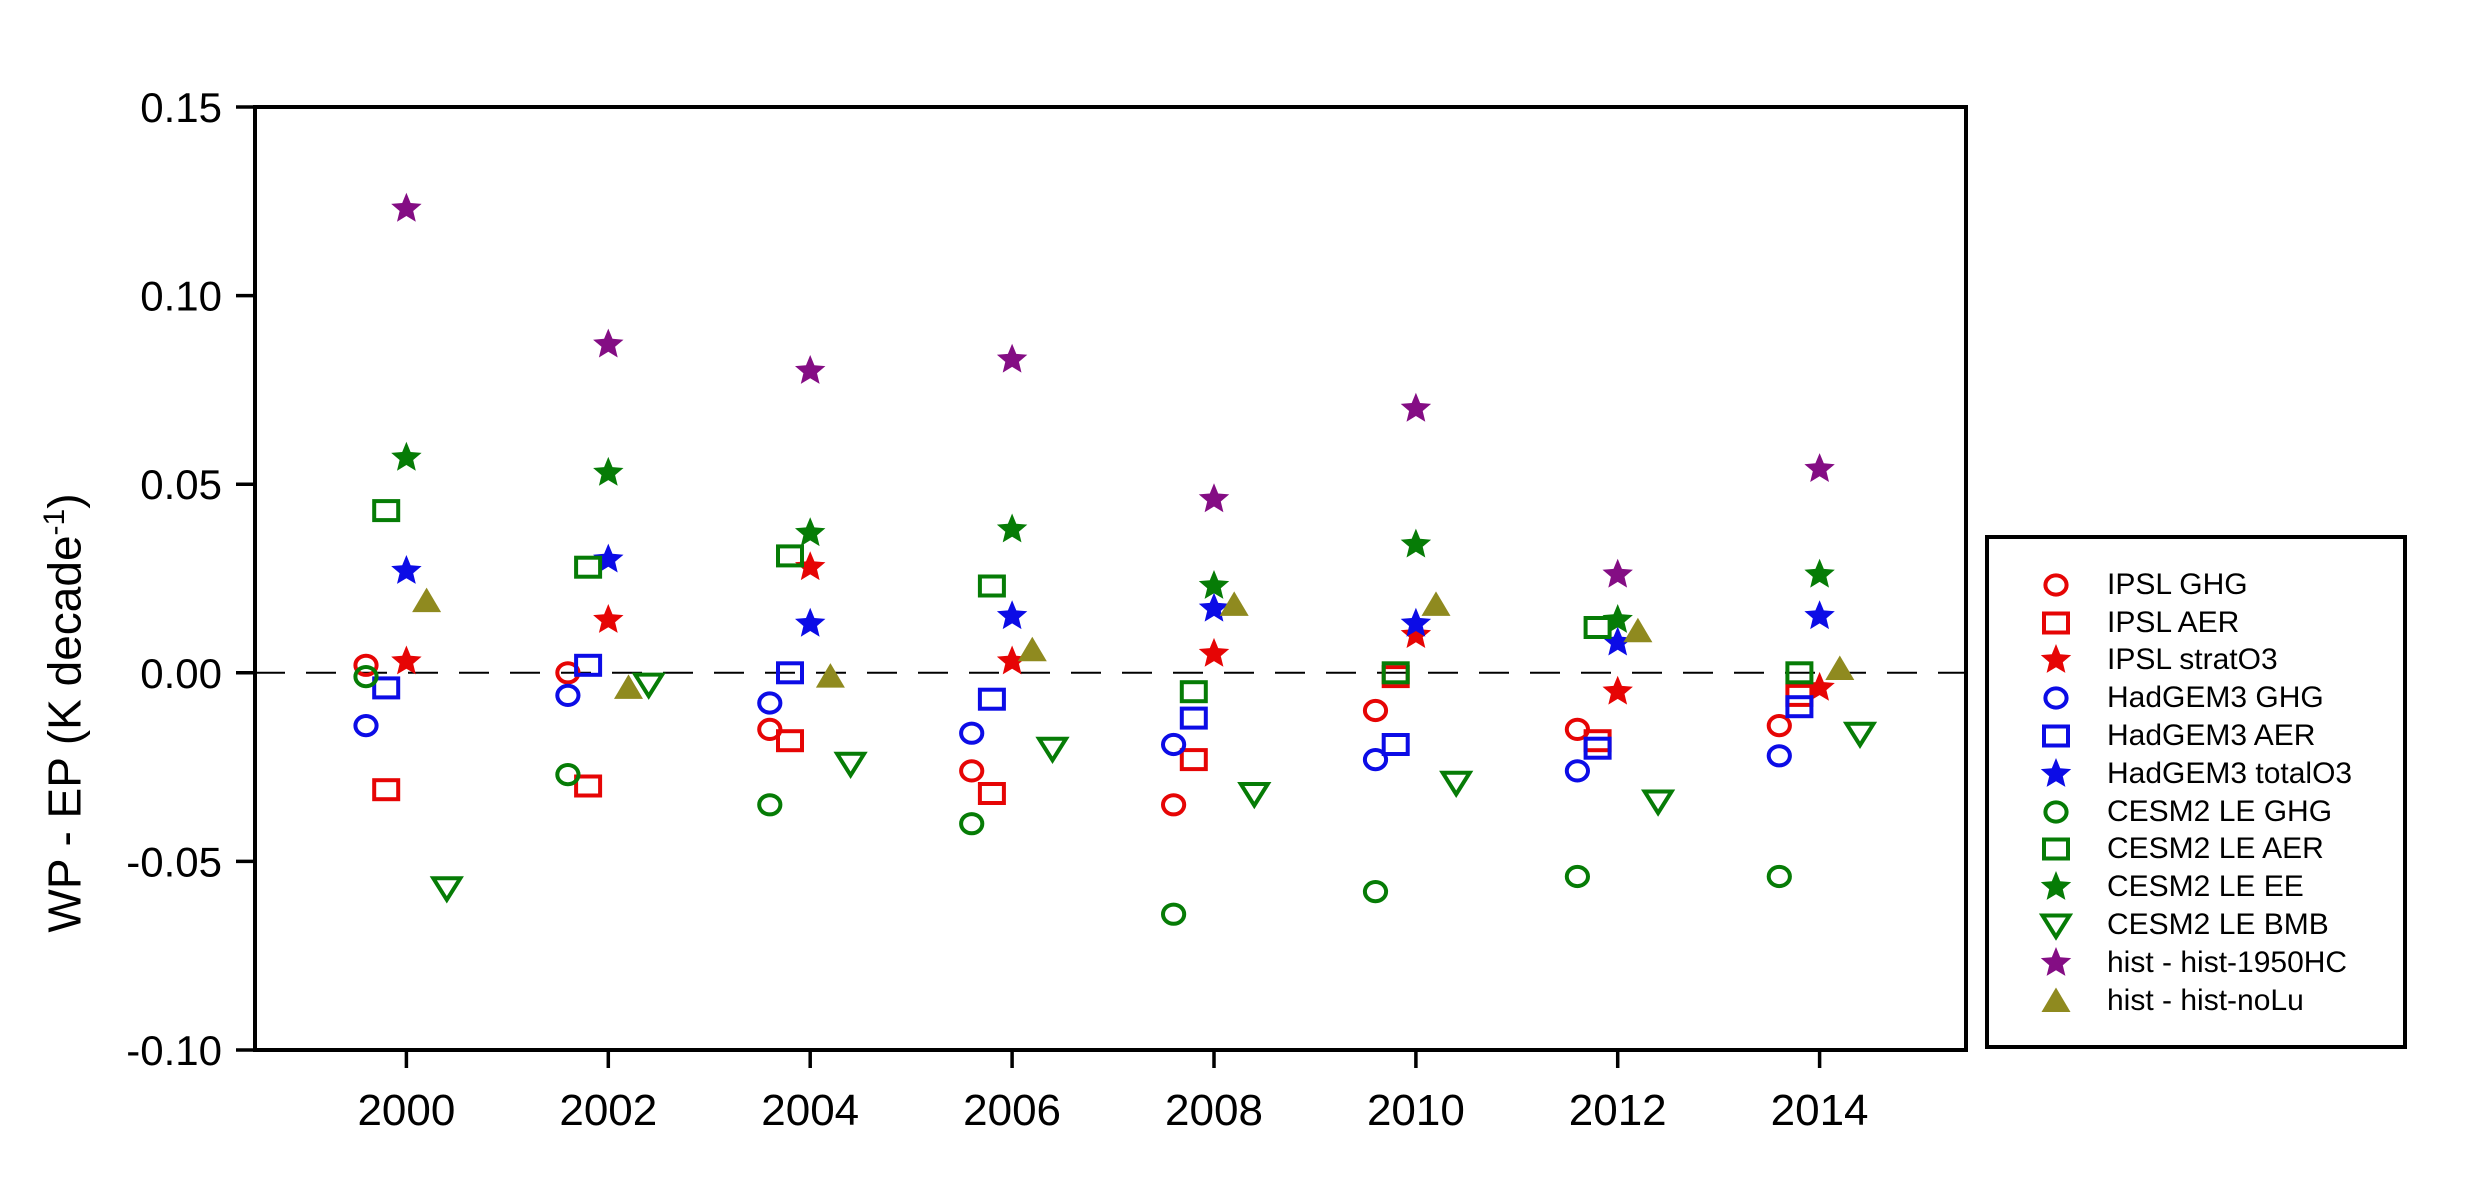  Describe the element at coordinates (1618, 1110) in the screenshot. I see `x-axis-tick-label: 2012` at that location.